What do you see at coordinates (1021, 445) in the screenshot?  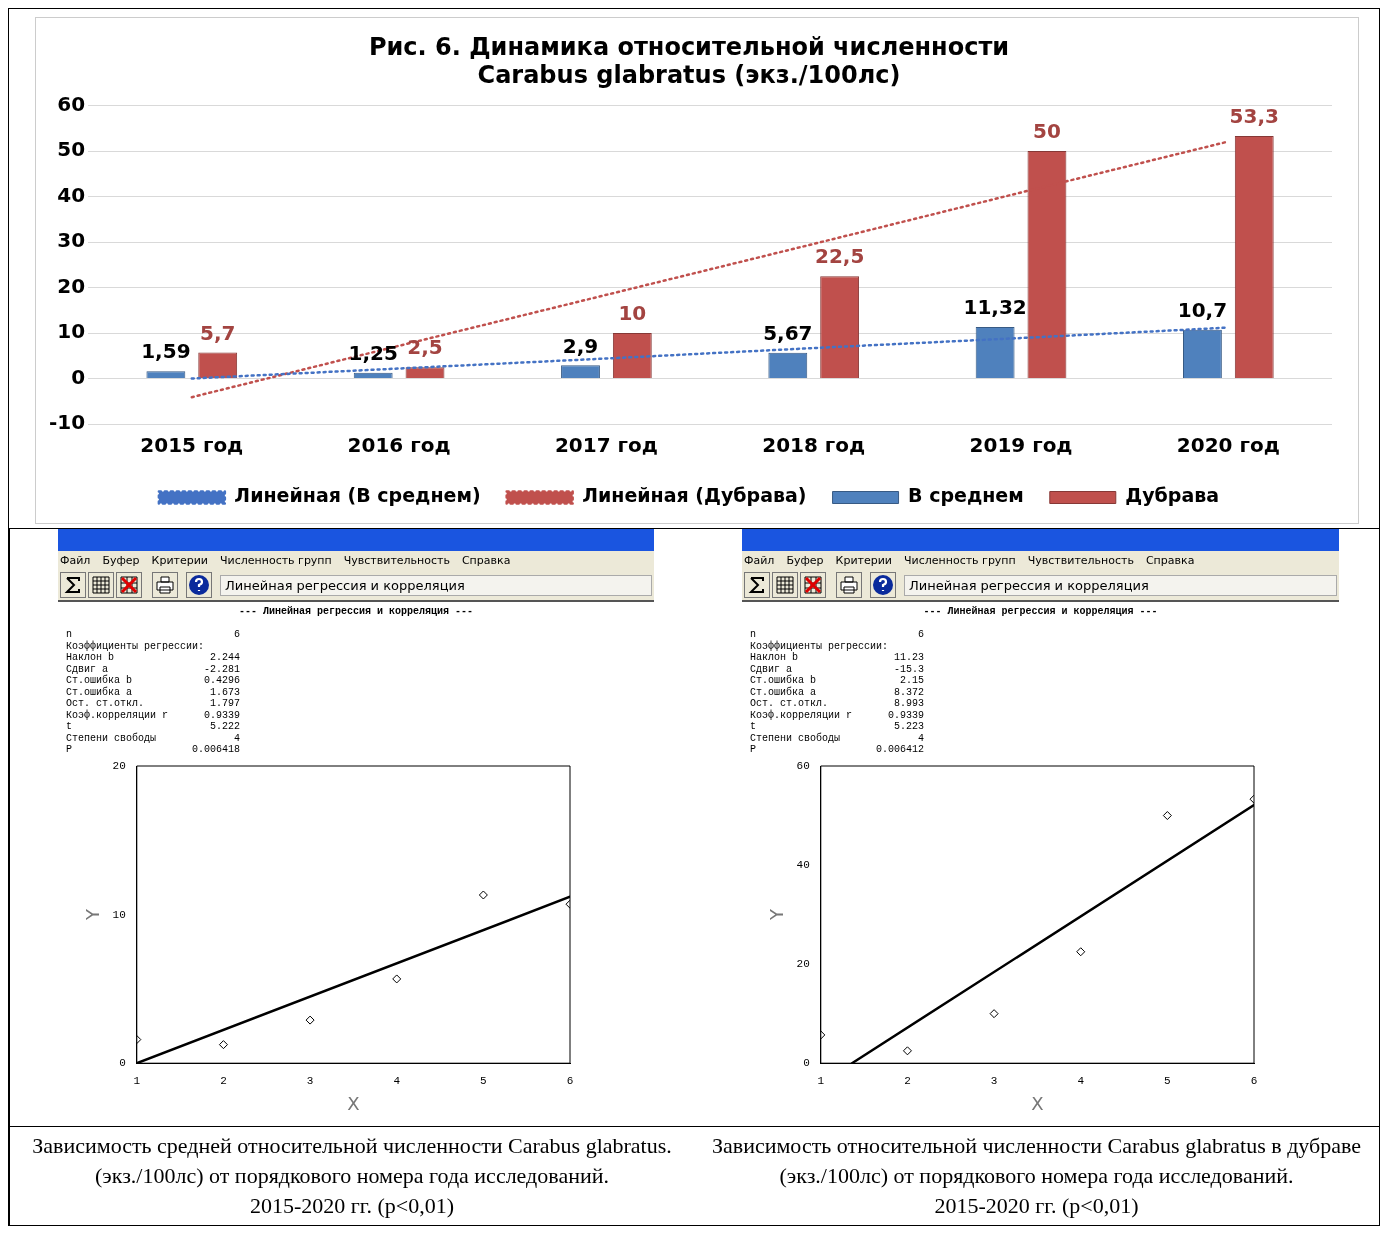 I see `x-tick-label: 2019 год` at bounding box center [1021, 445].